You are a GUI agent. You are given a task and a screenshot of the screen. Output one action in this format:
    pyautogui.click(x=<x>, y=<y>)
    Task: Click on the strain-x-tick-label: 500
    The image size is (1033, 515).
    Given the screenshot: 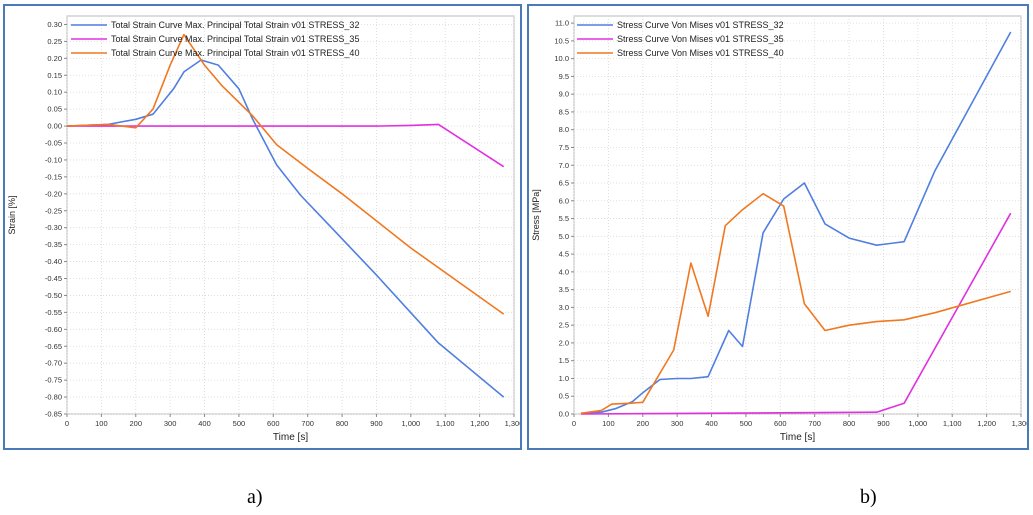 What is the action you would take?
    pyautogui.click(x=239, y=423)
    